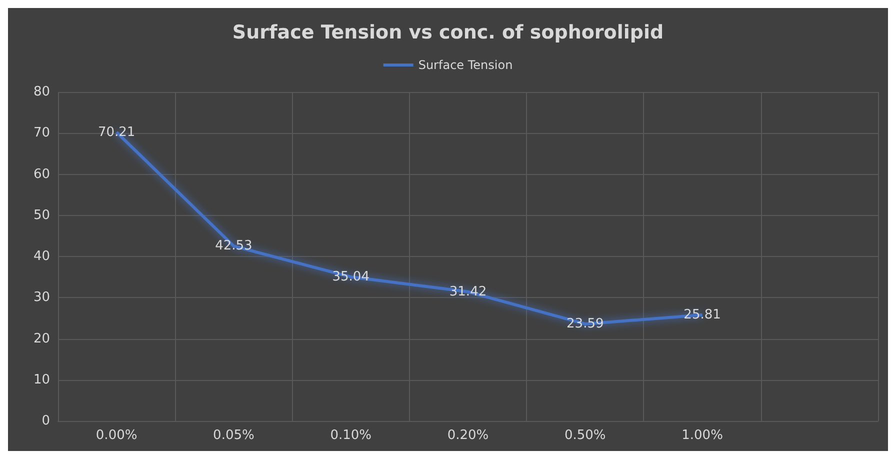 The width and height of the screenshot is (896, 459). What do you see at coordinates (585, 435) in the screenshot?
I see `x-tick-label: 0.50%` at bounding box center [585, 435].